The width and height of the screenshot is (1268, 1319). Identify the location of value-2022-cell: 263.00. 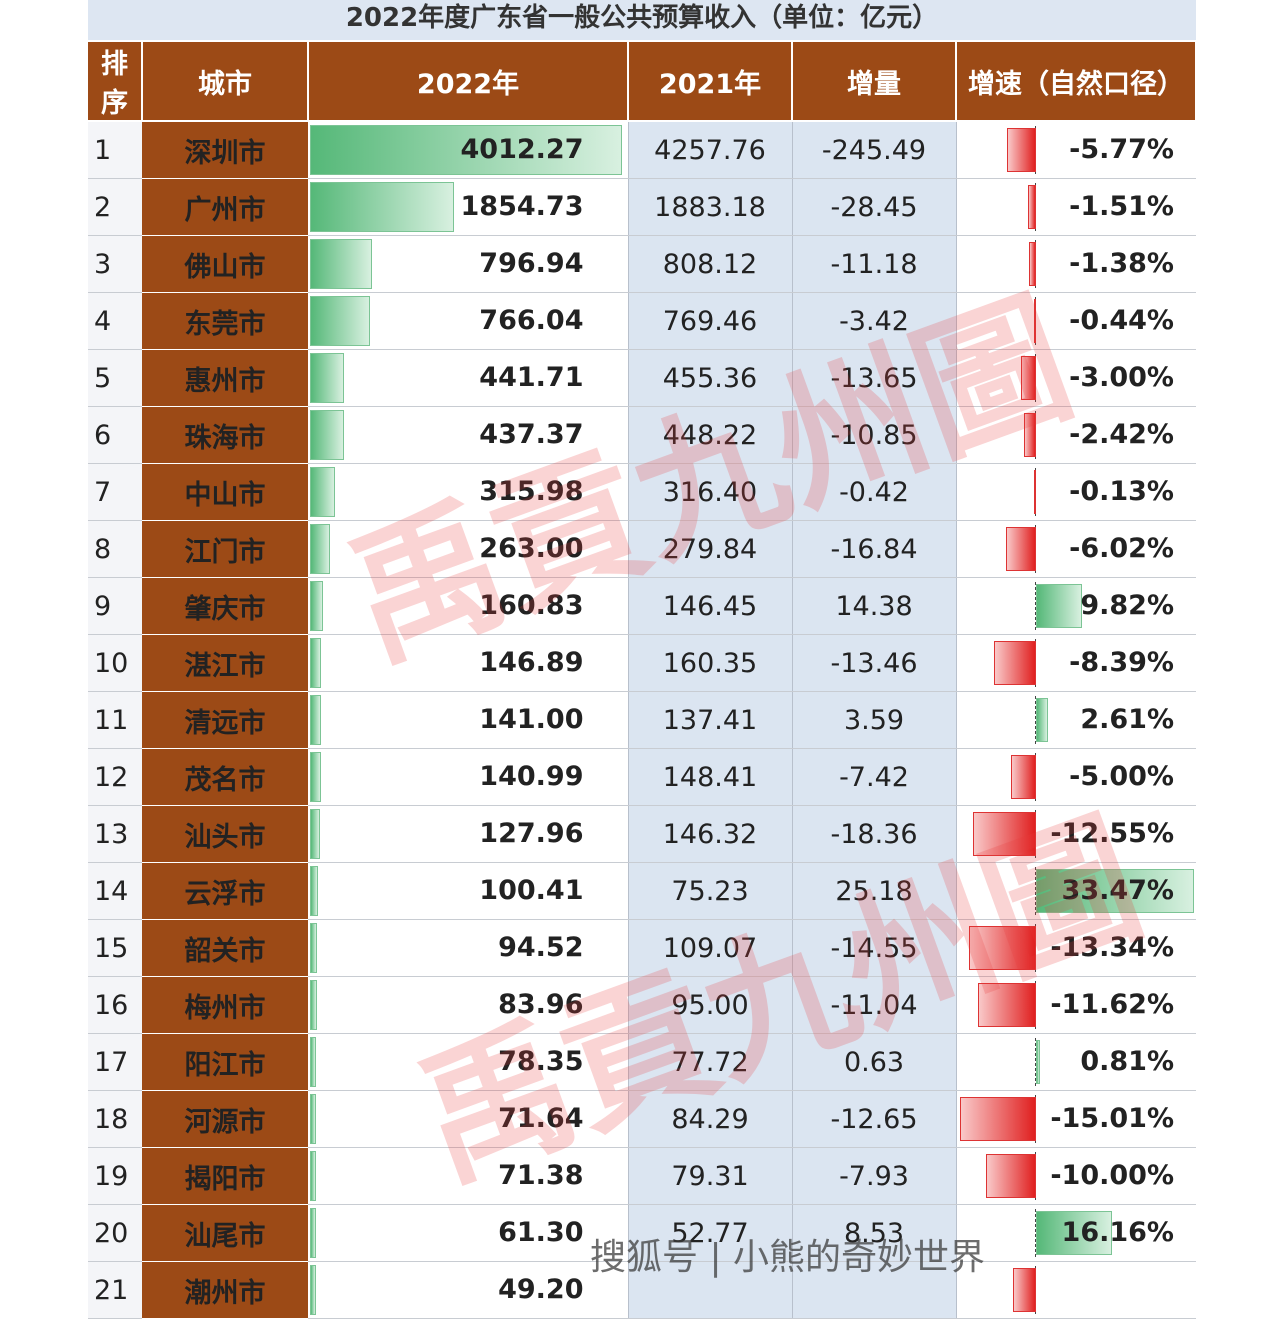
(468, 549).